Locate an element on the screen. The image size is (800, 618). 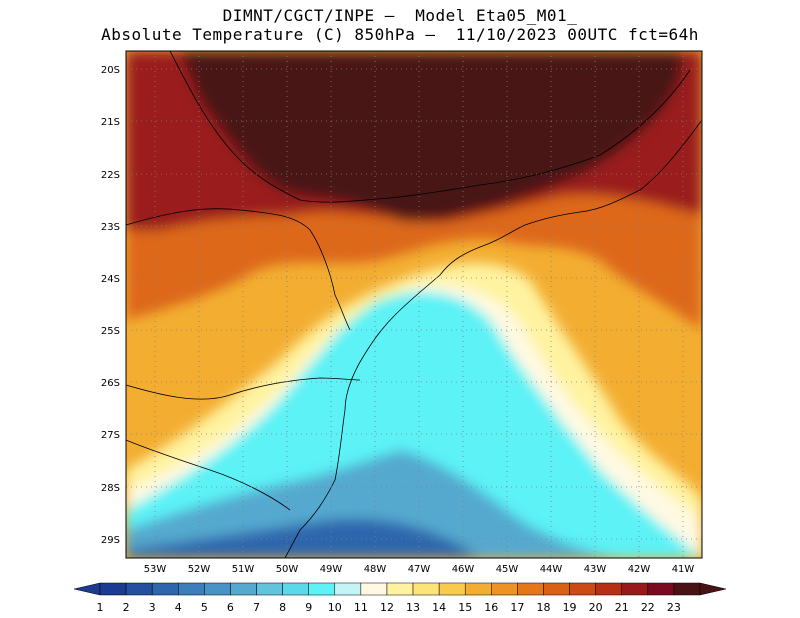
lat-label: 20S is located at coordinates (110, 70).